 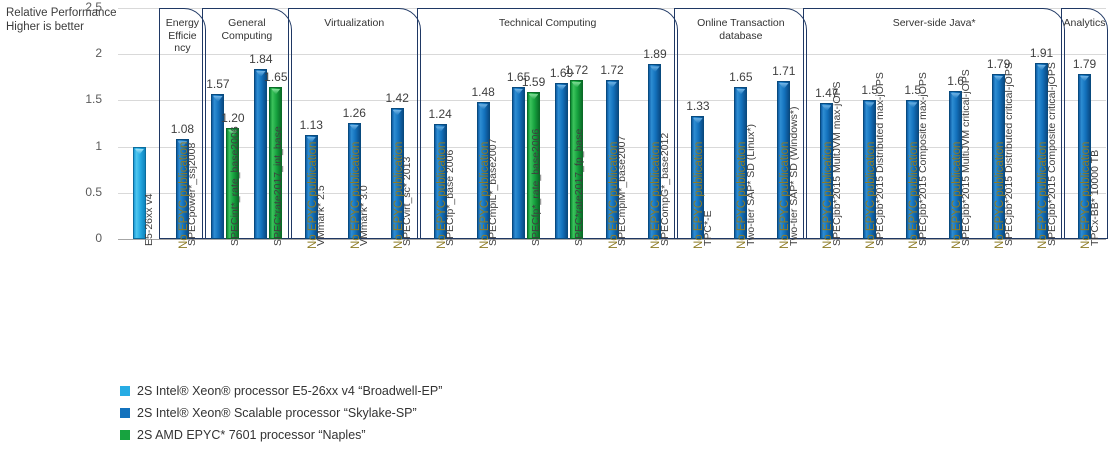 What do you see at coordinates (281, 435) in the screenshot?
I see `legend-item-epyc: 2S AMD EPYC* 7601 processor “Naples”` at bounding box center [281, 435].